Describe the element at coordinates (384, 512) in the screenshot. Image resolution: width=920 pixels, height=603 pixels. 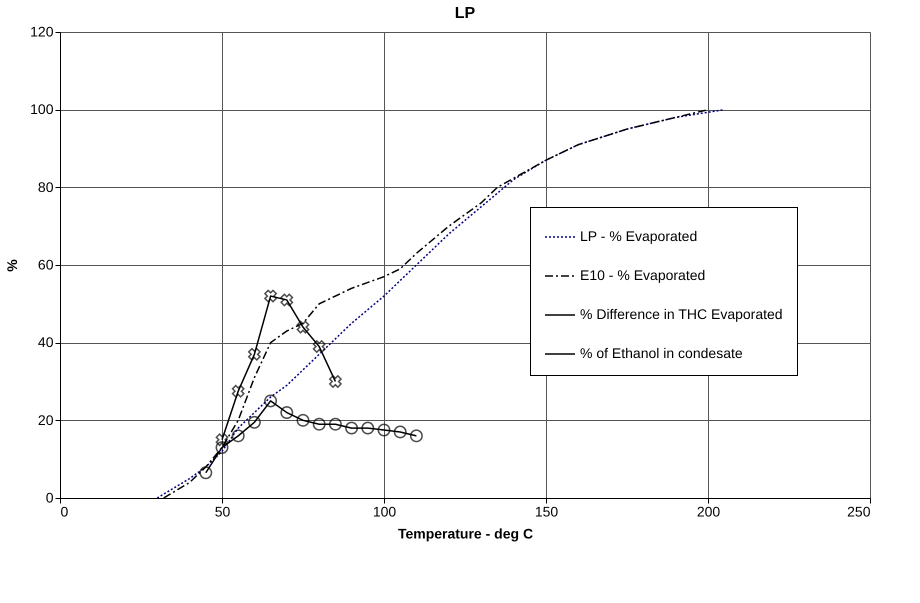
I see `x-tick-label: 100` at that location.